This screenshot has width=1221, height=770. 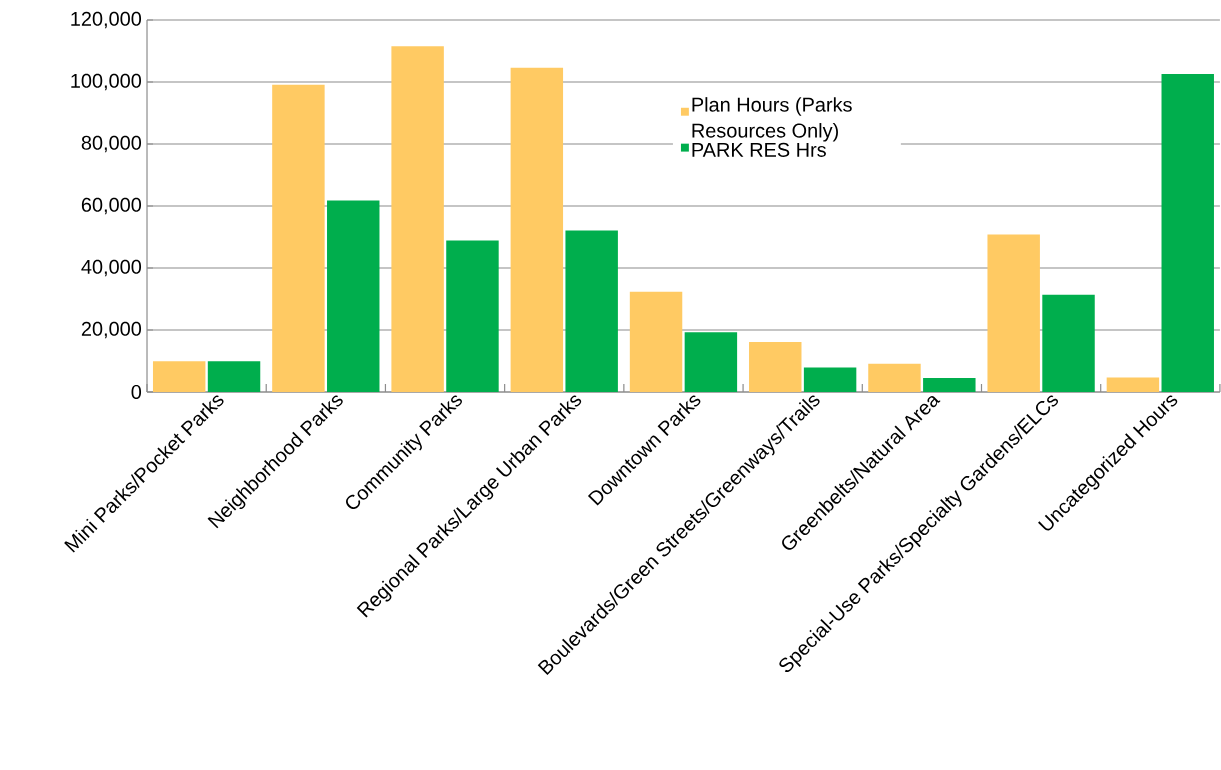 What do you see at coordinates (111, 268) in the screenshot?
I see `y-tick-label: 40,000` at bounding box center [111, 268].